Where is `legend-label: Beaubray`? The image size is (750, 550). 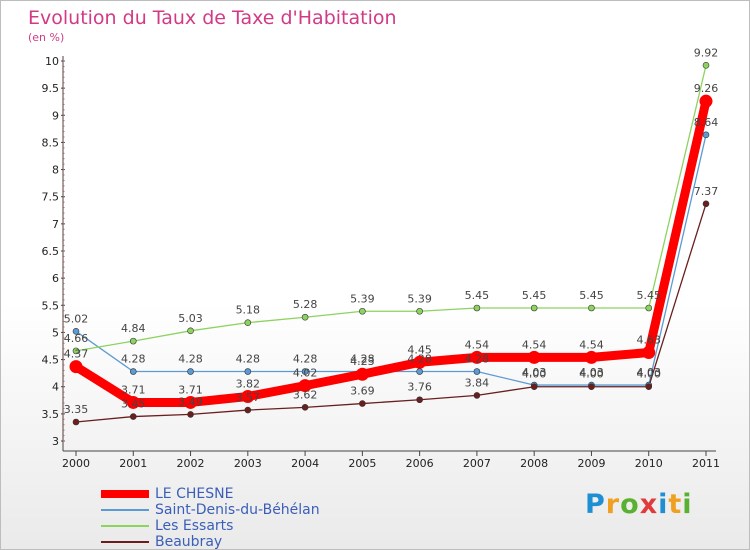
legend-label: Beaubray is located at coordinates (189, 542).